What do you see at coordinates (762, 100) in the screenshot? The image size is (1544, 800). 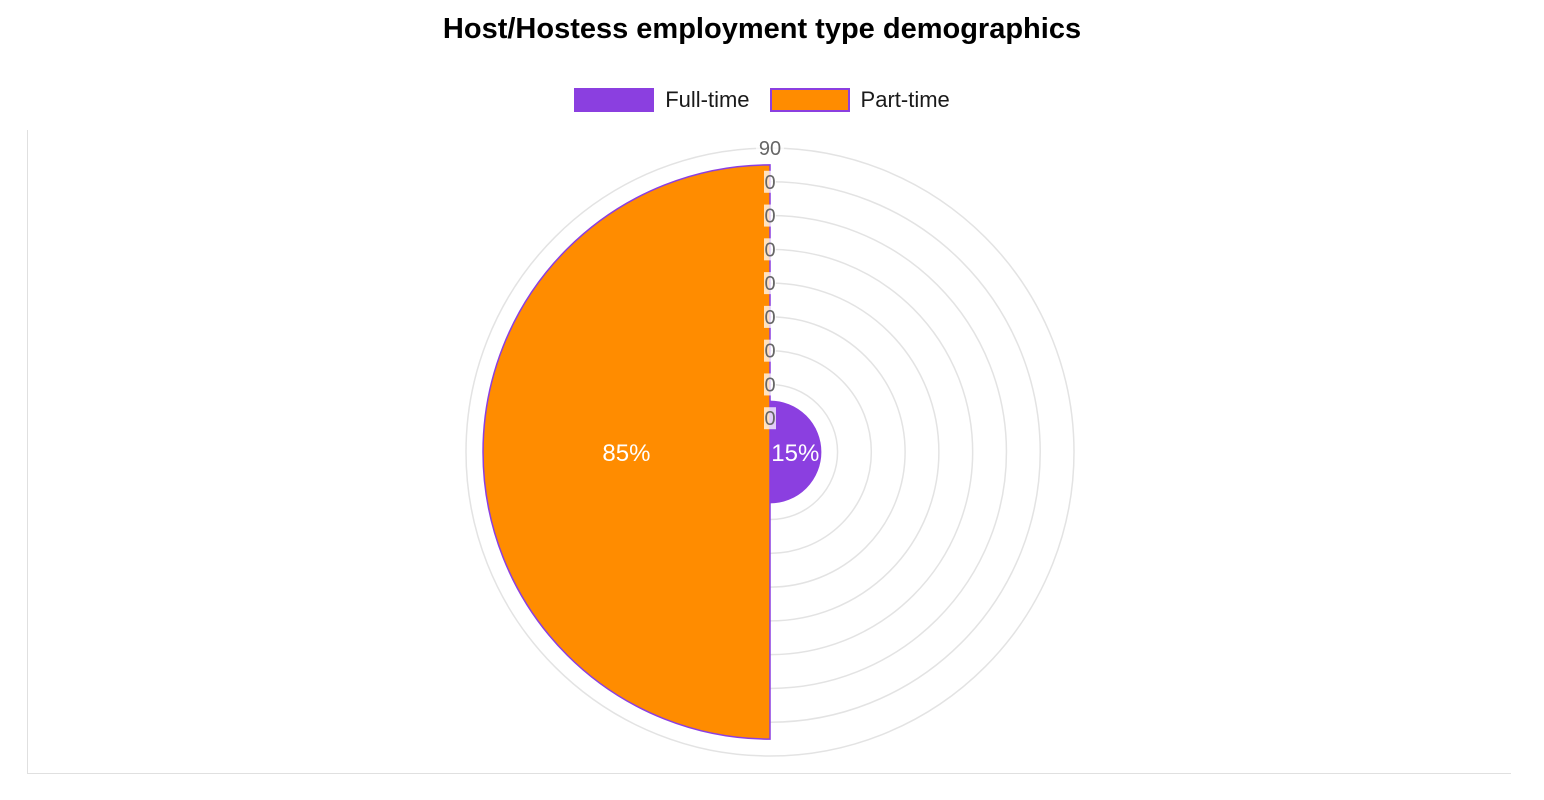 I see `chart-legend: Full-time Part-time` at bounding box center [762, 100].